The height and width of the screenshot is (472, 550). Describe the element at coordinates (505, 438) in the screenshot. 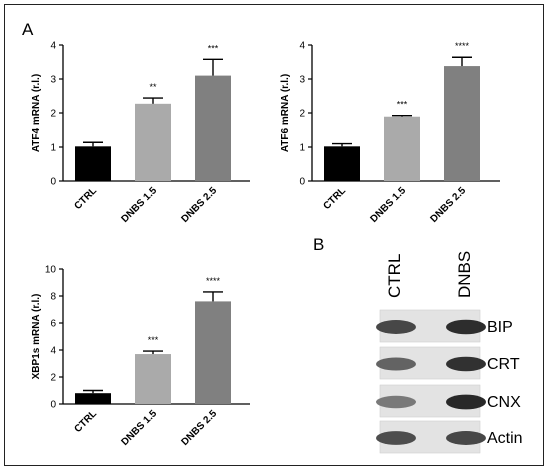

I see `blot-row-label: Actin` at that location.